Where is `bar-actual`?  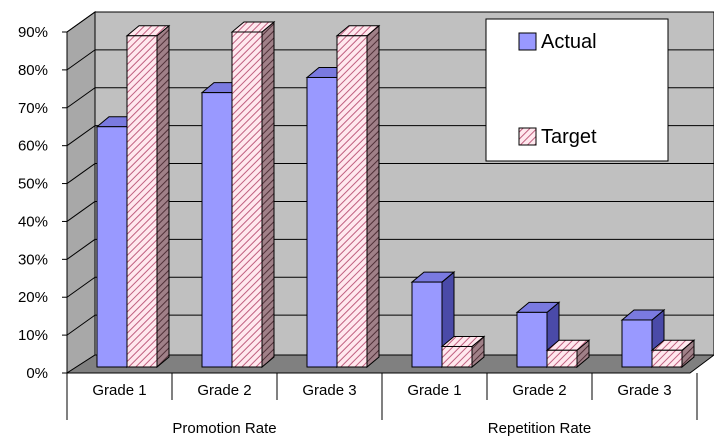 bar-actual is located at coordinates (433, 319).